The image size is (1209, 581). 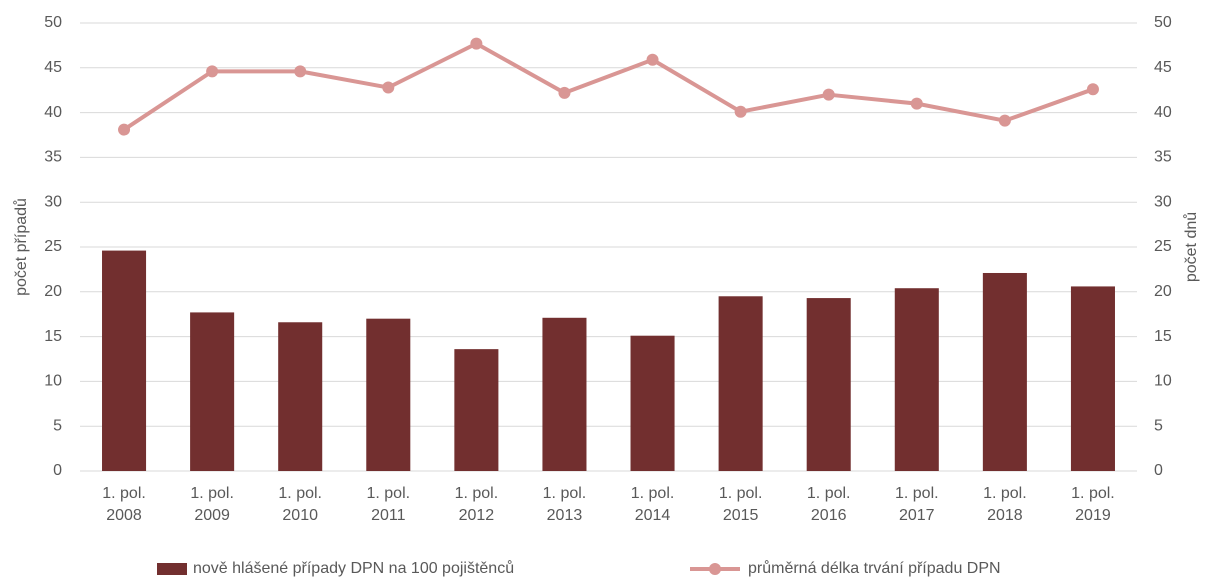 I want to click on y-tick-label: 35, so click(x=53, y=157).